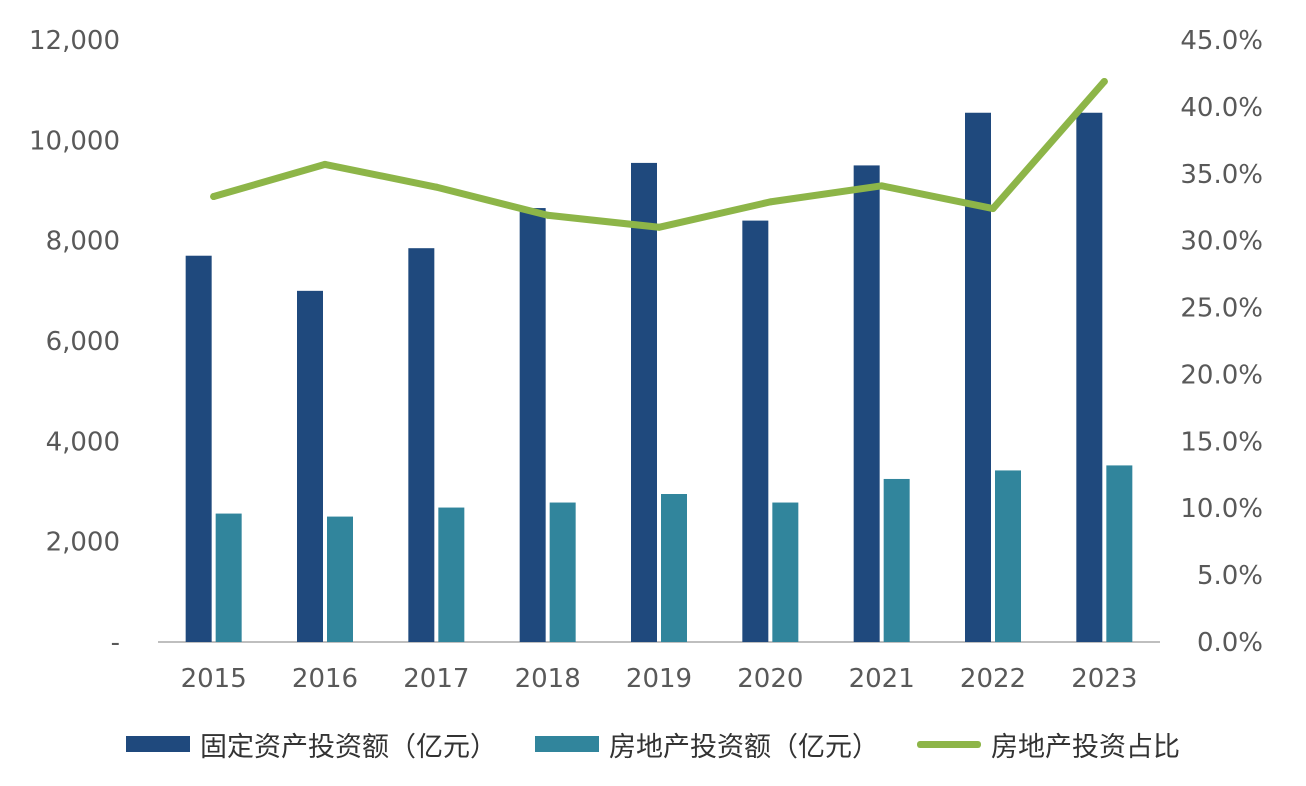 This screenshot has width=1306, height=786. Describe the element at coordinates (1230, 576) in the screenshot. I see `right-axis-tick: 5.0%` at that location.